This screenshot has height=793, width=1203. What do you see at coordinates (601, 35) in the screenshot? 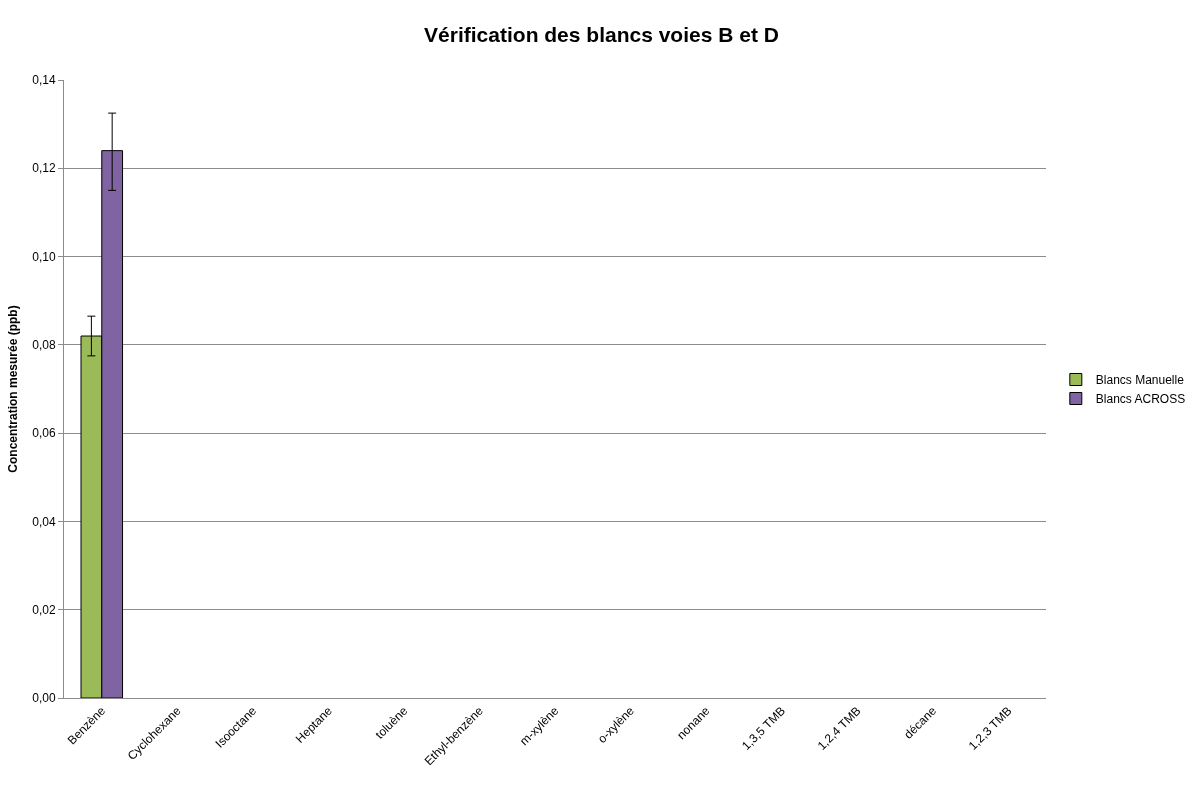
I see `chart-title: Vérification des blancs voies B et D` at bounding box center [601, 35].